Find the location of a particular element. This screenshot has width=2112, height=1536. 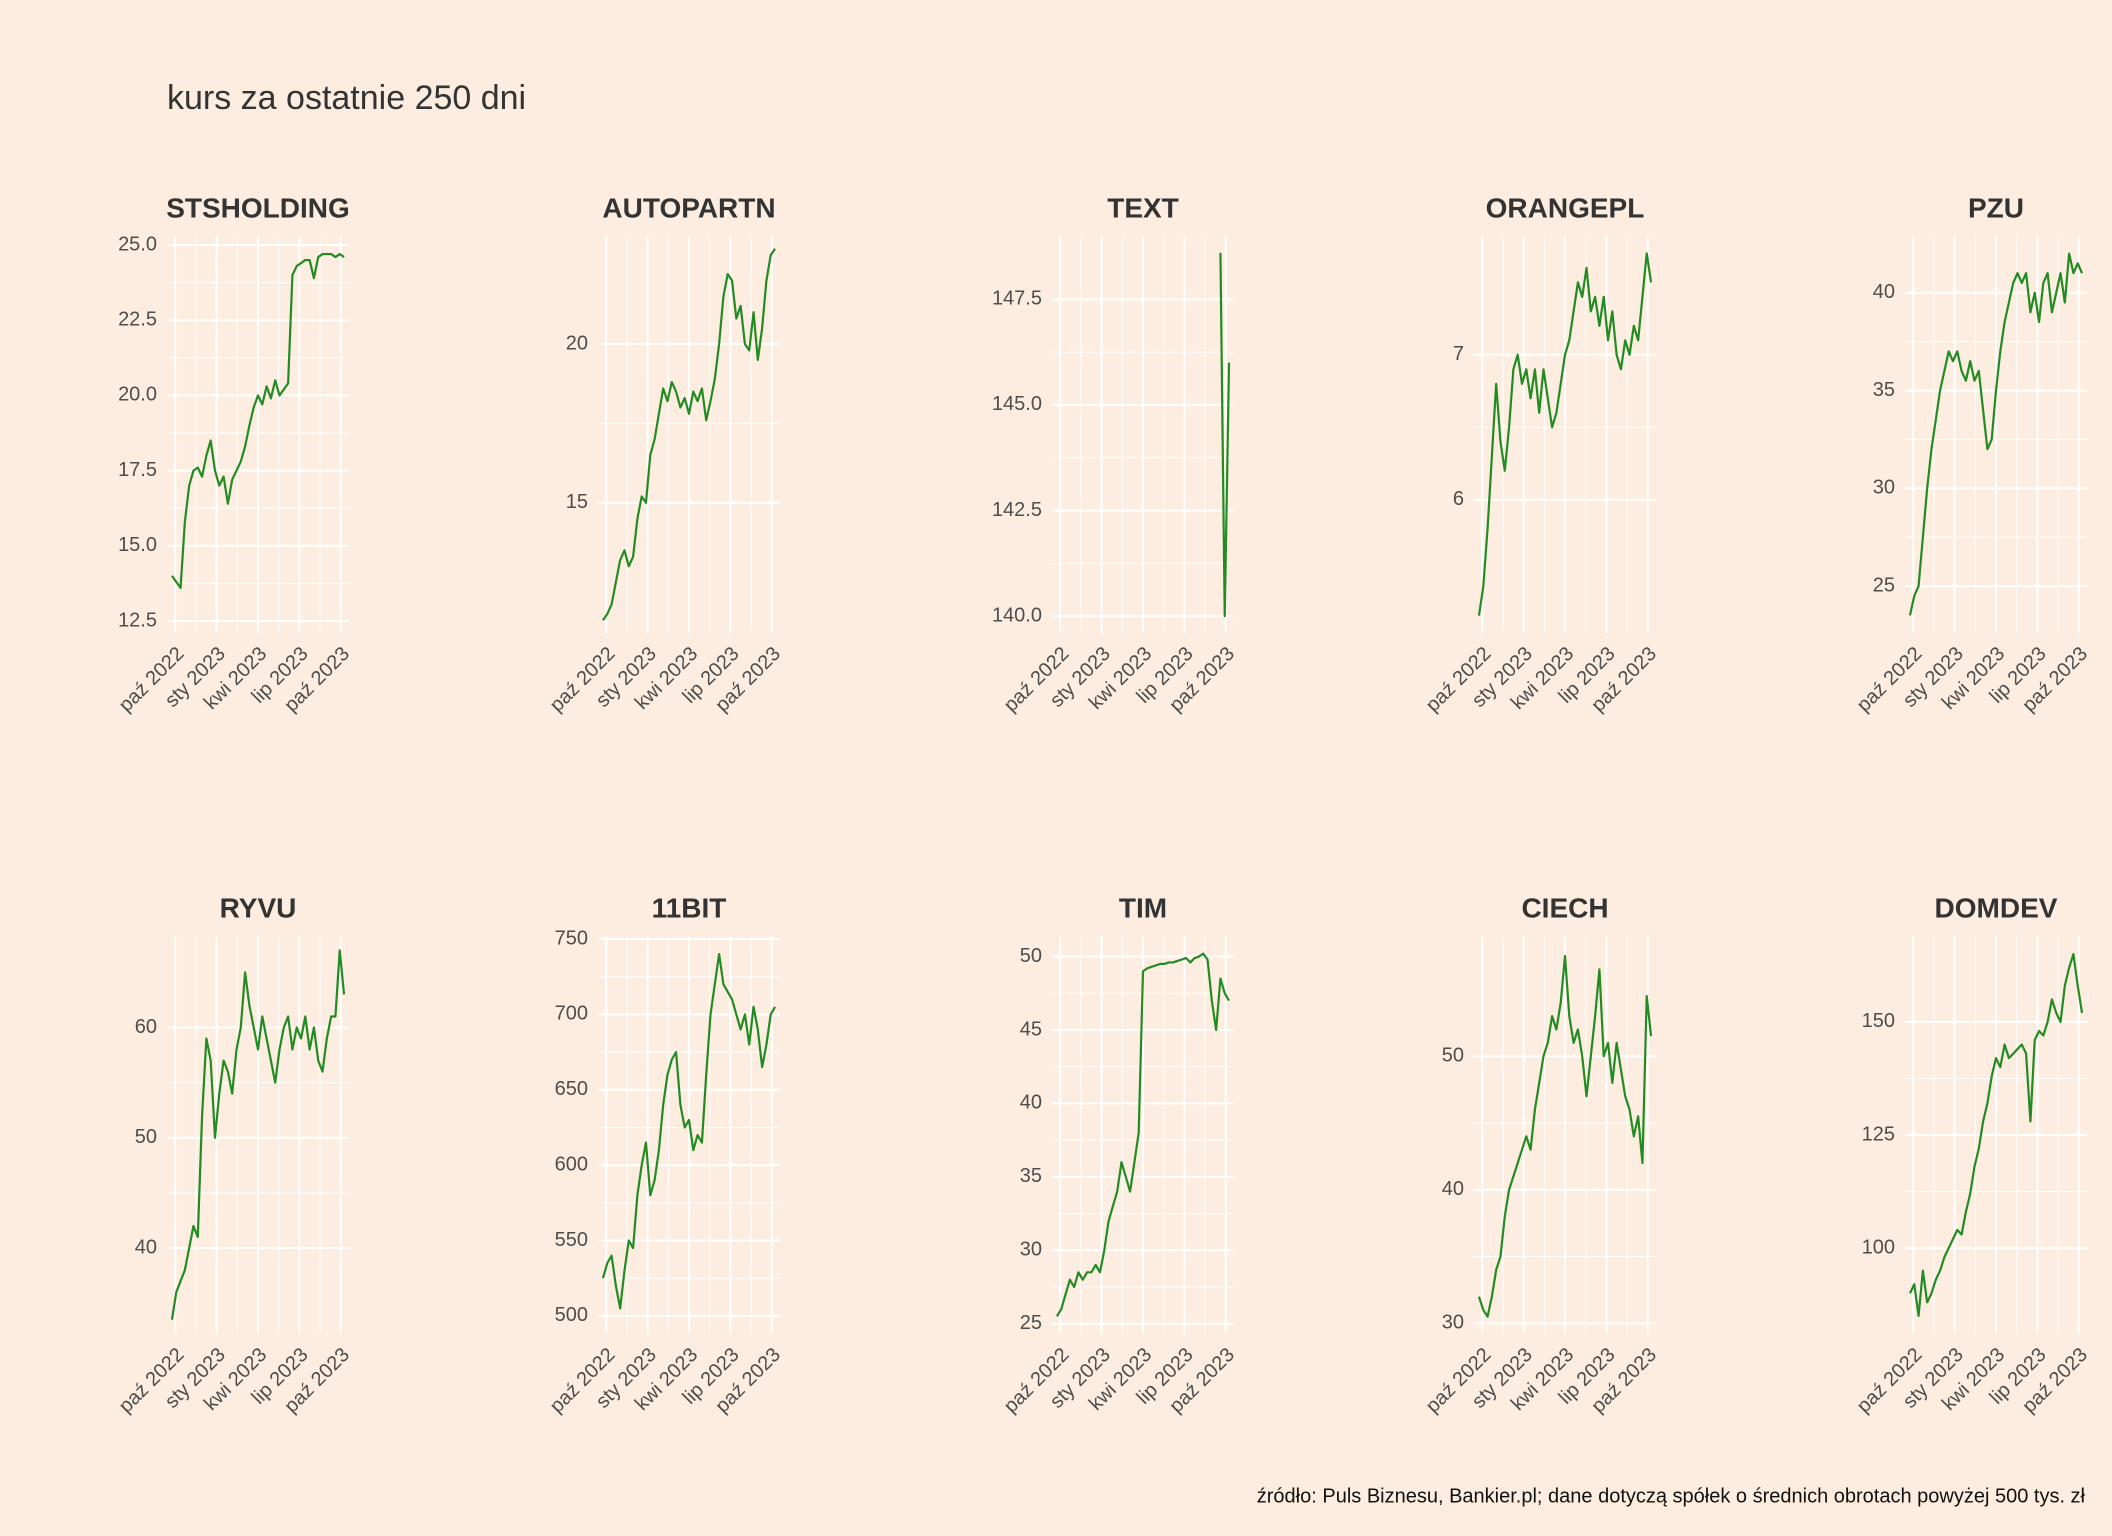

y-tick-label: 45 is located at coordinates (1031, 1029).